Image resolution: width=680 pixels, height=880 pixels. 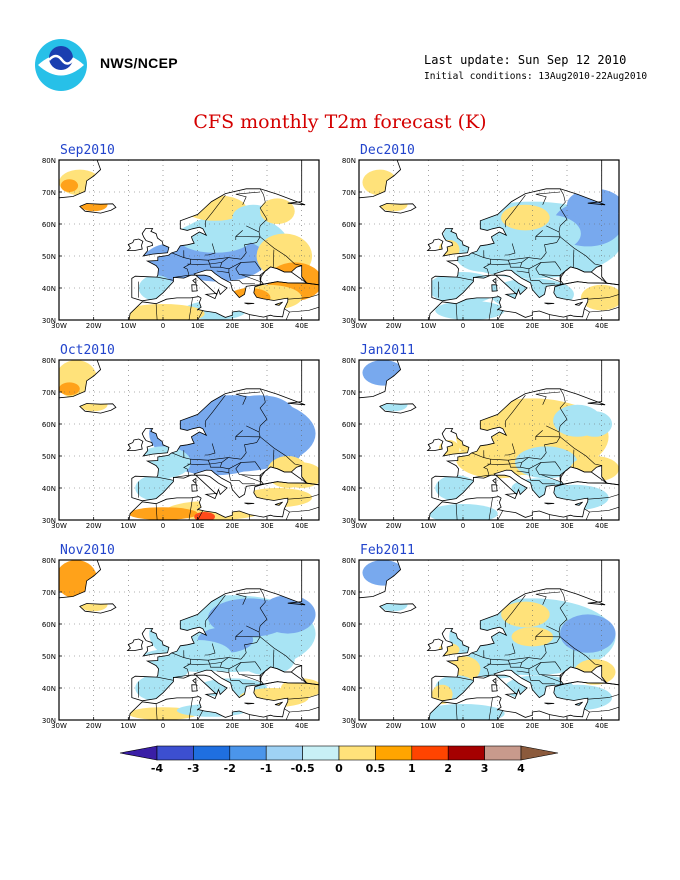 What do you see at coordinates (87, 150) in the screenshot?
I see `panel-title-1: Sep2010` at bounding box center [87, 150].